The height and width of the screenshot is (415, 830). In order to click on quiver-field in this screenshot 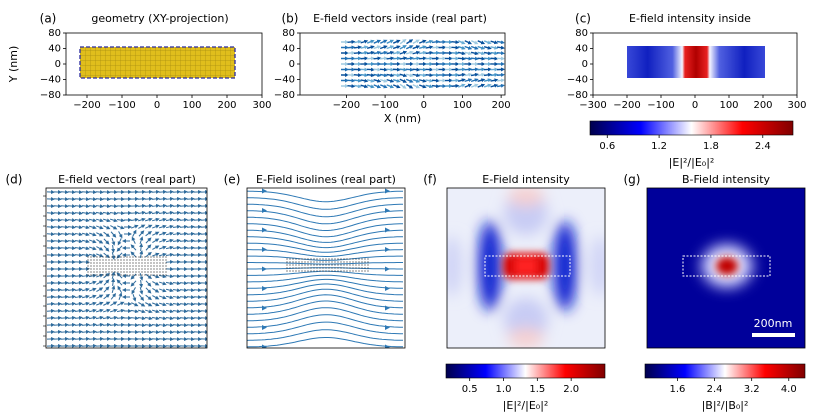, I will do `click(126, 268)`.